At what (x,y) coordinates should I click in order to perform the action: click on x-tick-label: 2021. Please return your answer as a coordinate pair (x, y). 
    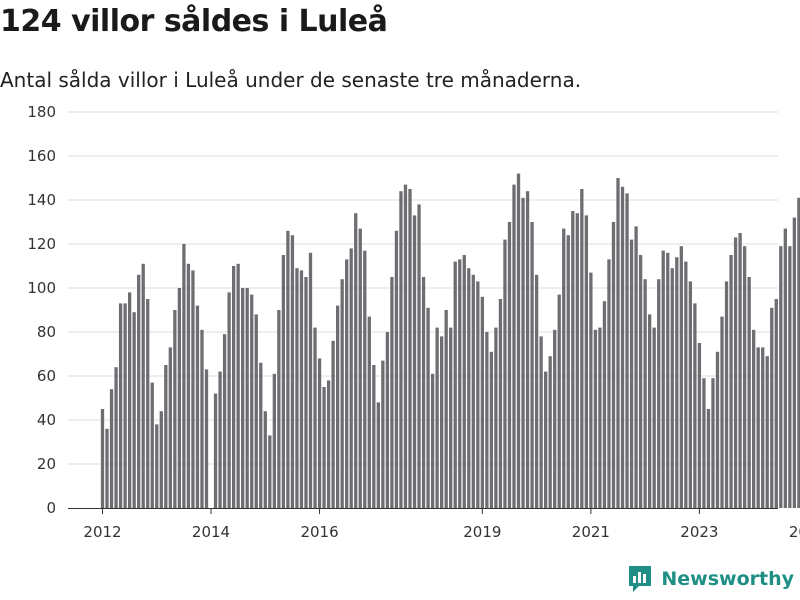
    Looking at the image, I should click on (591, 531).